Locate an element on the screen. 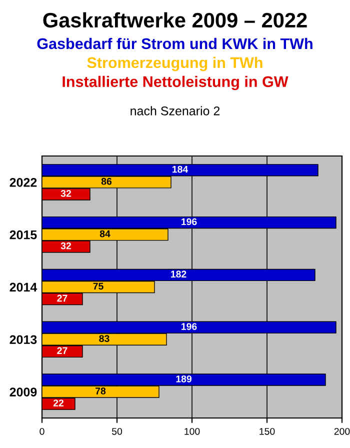  x-tick-label: 0 is located at coordinates (42, 431).